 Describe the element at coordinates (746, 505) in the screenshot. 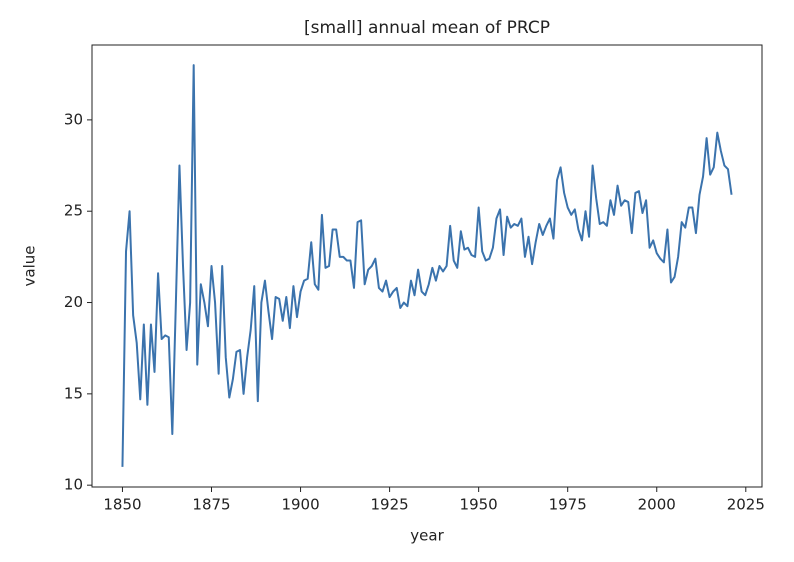

I see `x-tick-label: 2025` at that location.